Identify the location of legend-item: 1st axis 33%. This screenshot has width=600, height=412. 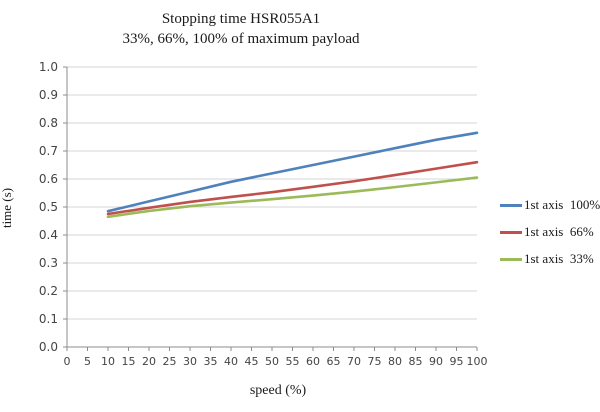
(550, 259).